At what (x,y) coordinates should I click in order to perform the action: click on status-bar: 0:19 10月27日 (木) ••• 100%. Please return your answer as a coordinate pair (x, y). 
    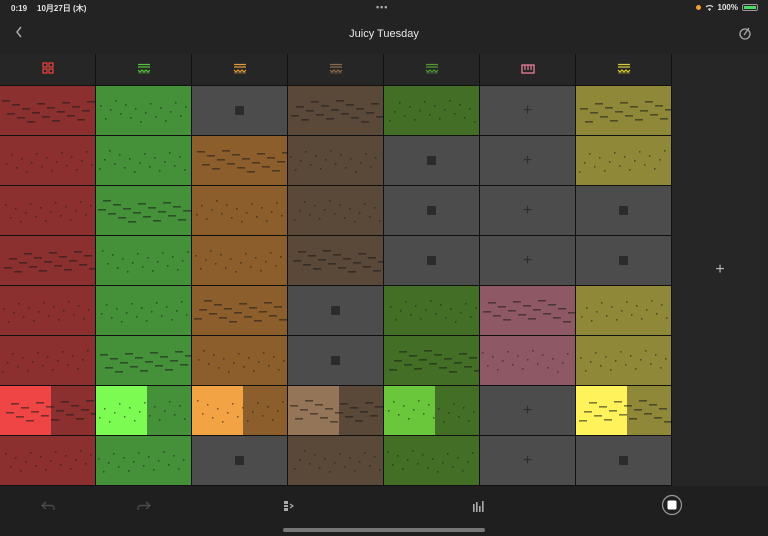
    Looking at the image, I should click on (384, 8).